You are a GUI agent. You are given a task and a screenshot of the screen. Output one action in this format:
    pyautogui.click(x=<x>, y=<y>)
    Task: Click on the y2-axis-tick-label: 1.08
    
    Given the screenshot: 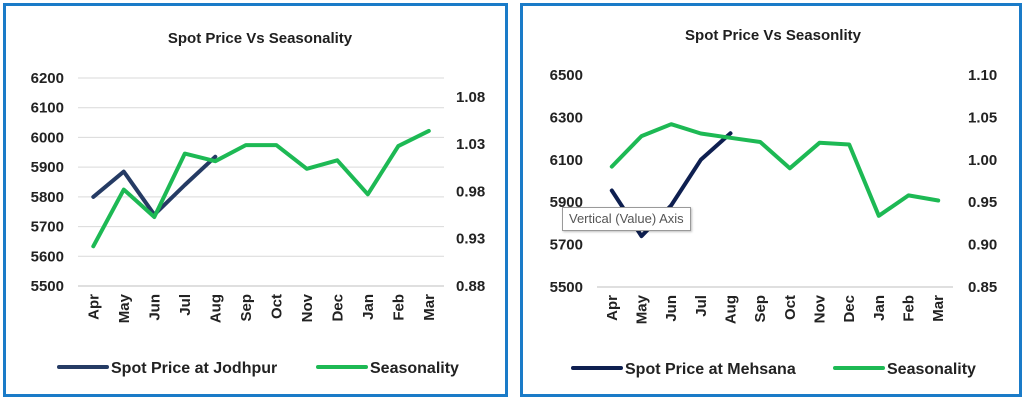 What is the action you would take?
    pyautogui.click(x=470, y=97)
    